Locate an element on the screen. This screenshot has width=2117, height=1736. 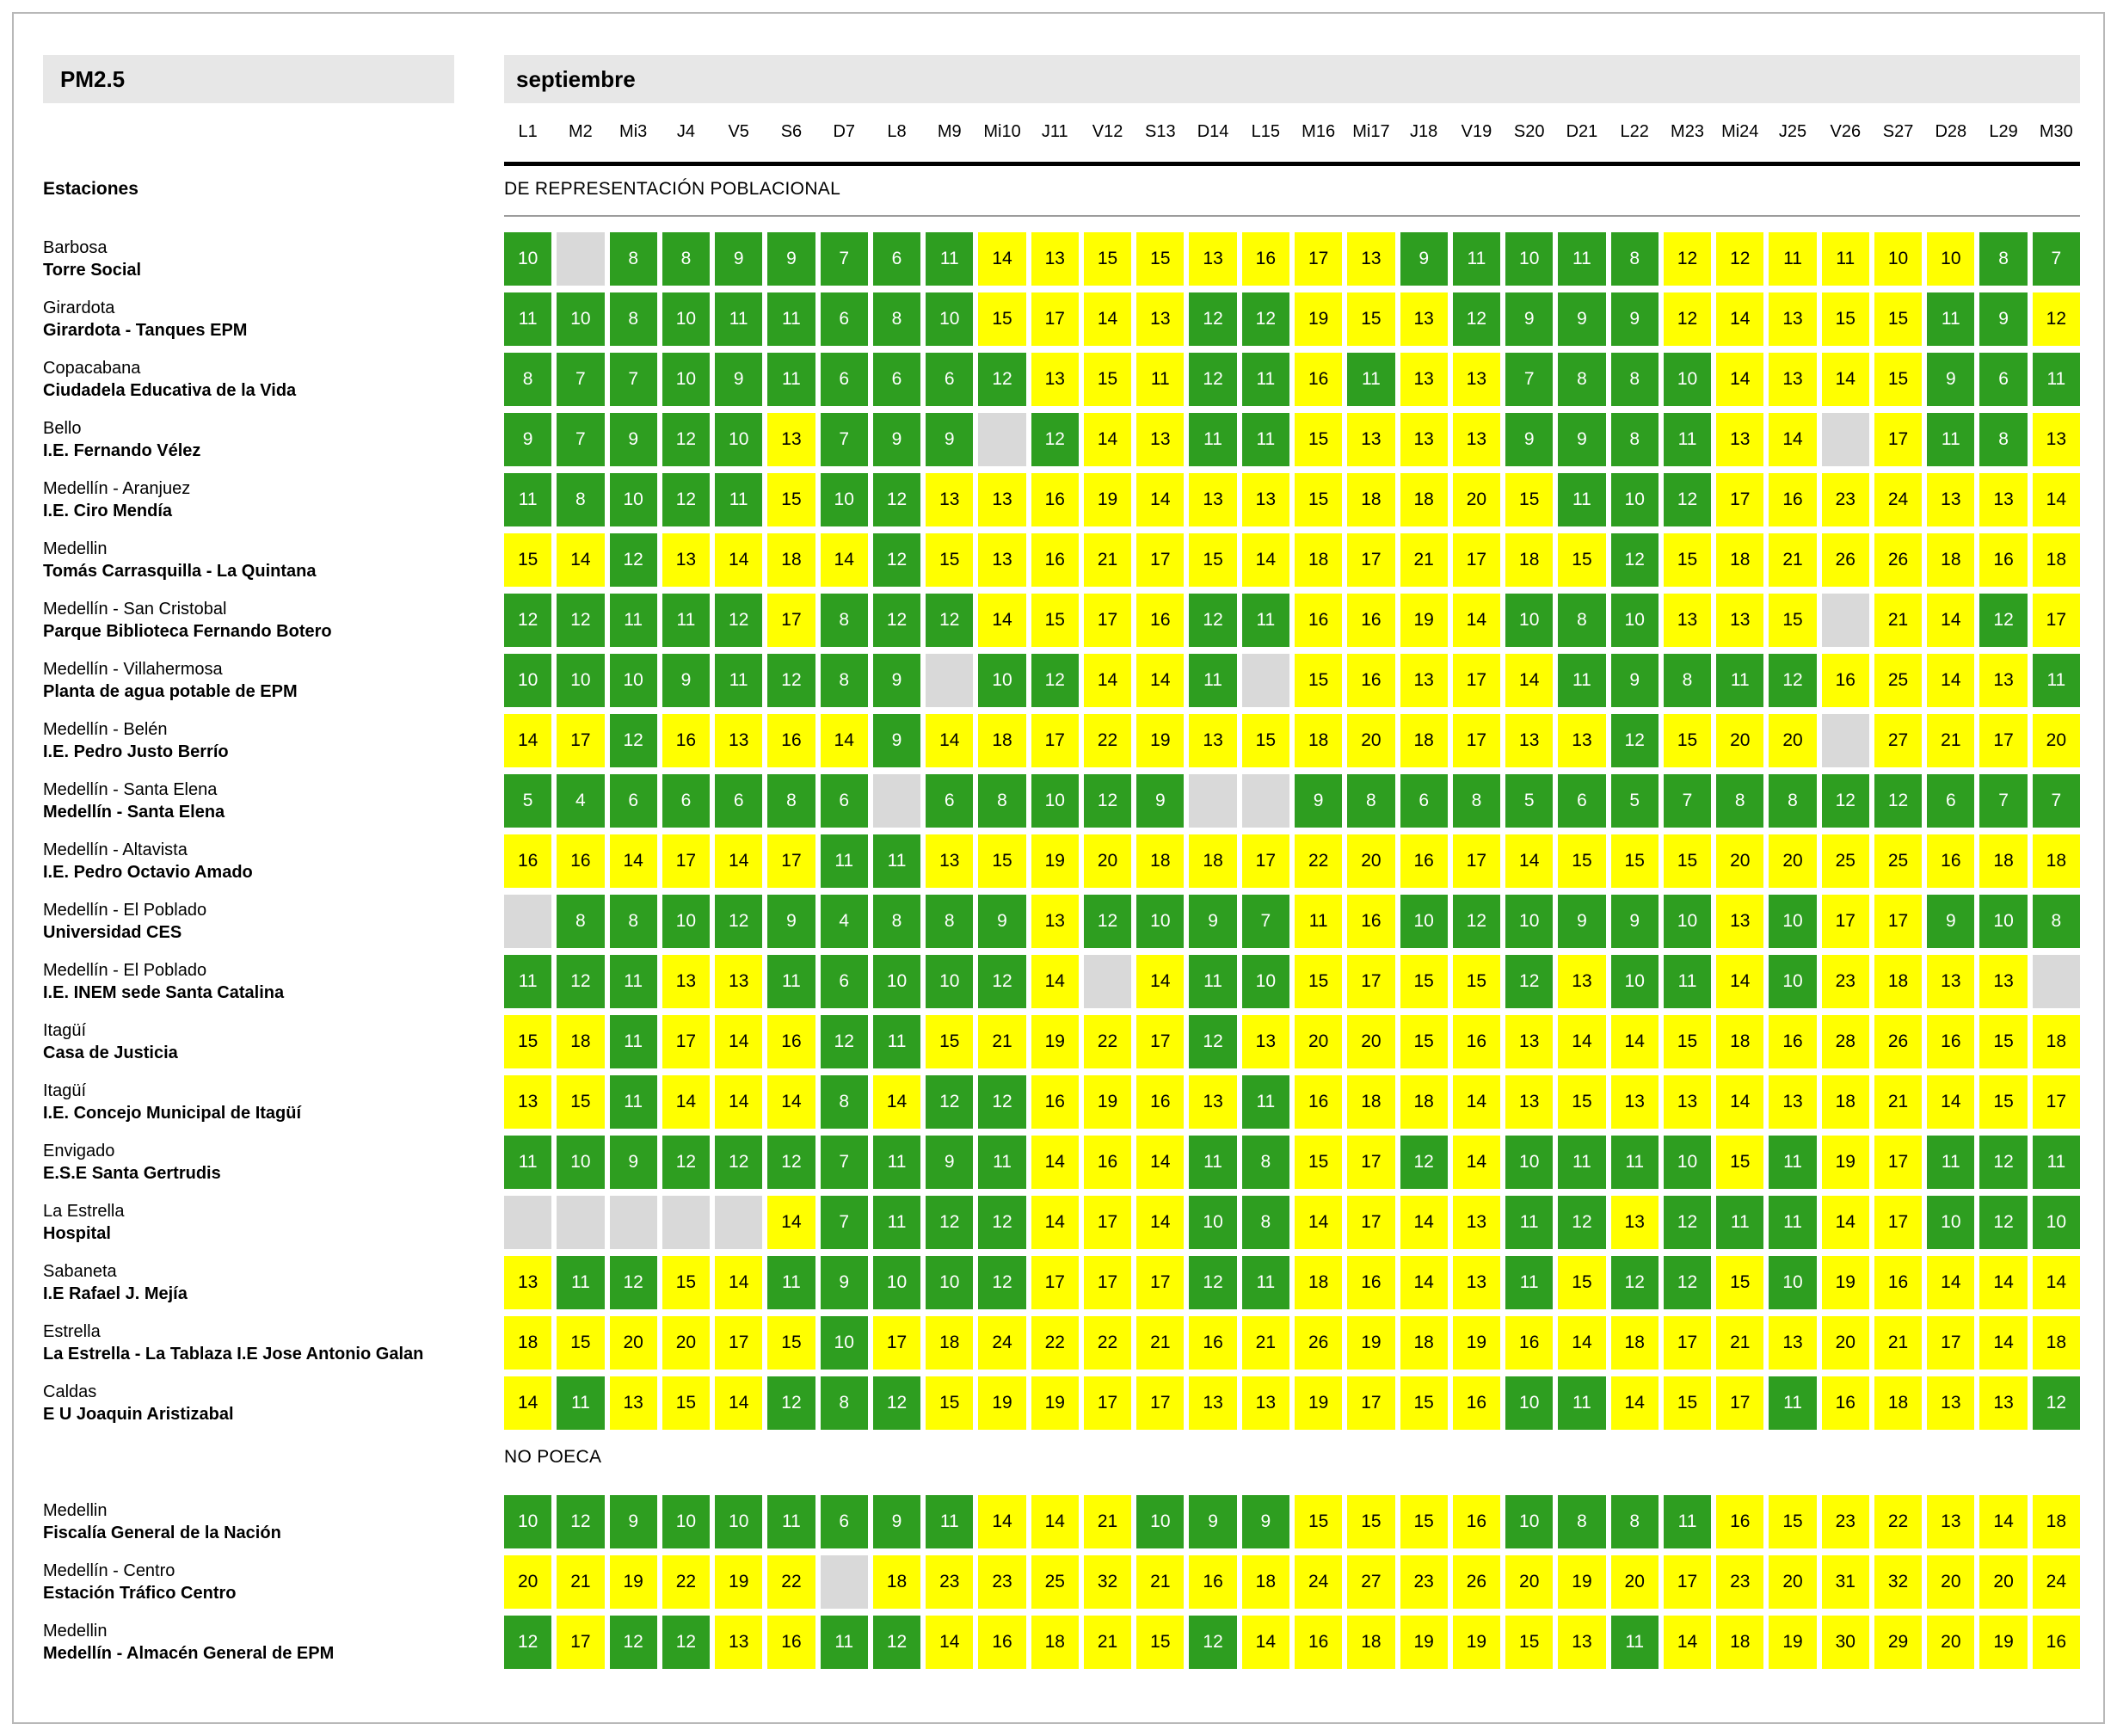
pm-value-cell: 5 is located at coordinates (1529, 801).